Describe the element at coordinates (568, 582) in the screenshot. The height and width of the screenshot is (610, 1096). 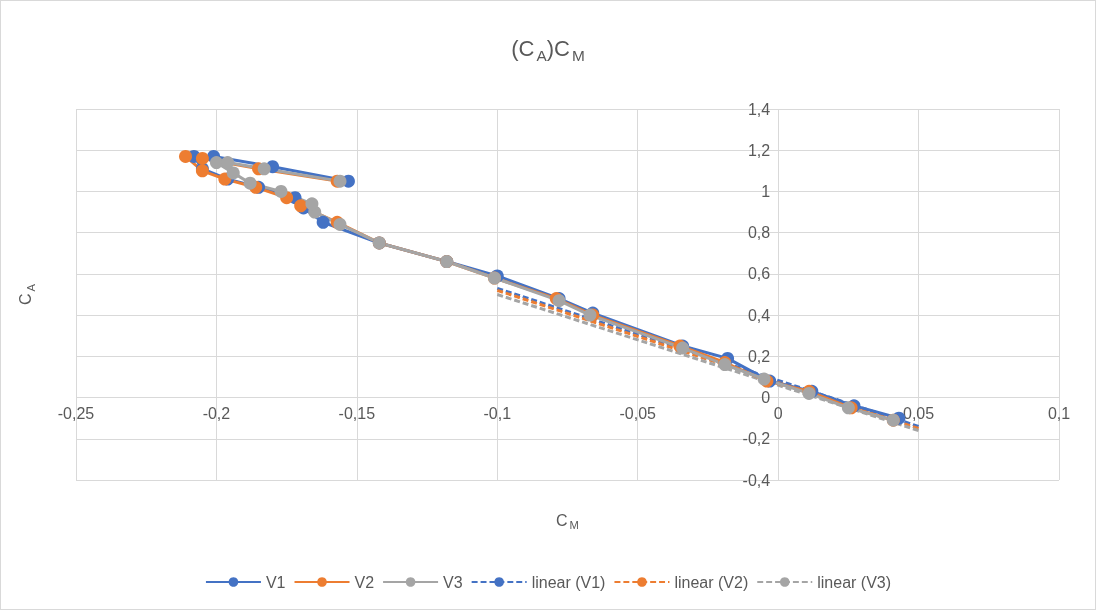
I see `legend-label: linear (V1)` at that location.